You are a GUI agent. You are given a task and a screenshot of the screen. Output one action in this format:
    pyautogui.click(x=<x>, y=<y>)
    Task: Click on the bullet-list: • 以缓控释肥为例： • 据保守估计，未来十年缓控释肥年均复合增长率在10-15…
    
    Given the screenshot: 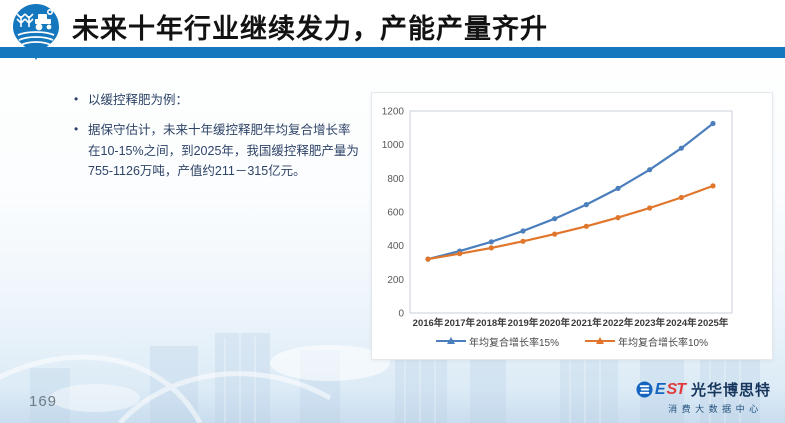 What is the action you would take?
    pyautogui.click(x=216, y=140)
    